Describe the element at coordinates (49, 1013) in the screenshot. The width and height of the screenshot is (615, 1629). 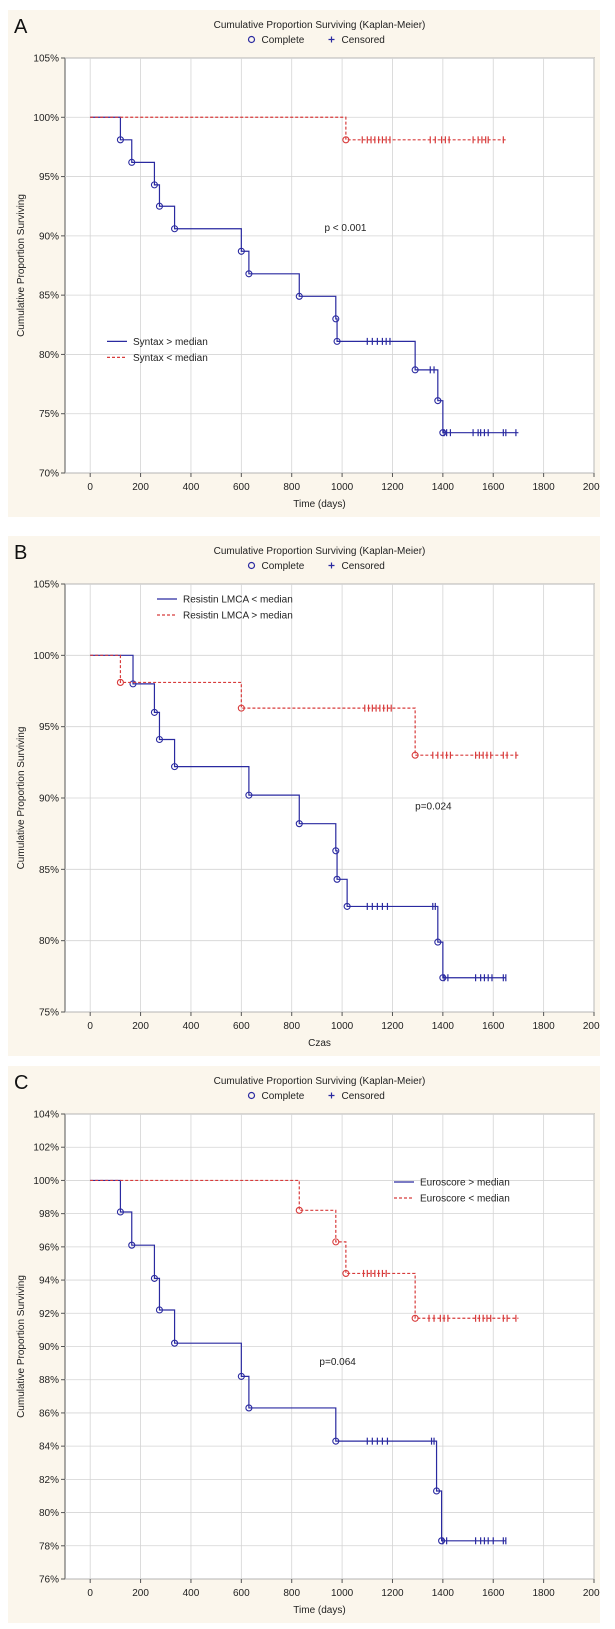
I see `y-tick-label: 75%` at that location.